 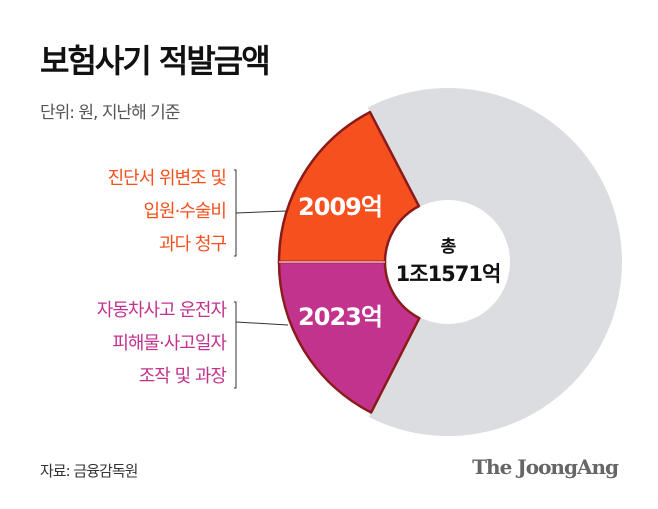 I want to click on bracket-diagnosis, so click(x=235, y=213).